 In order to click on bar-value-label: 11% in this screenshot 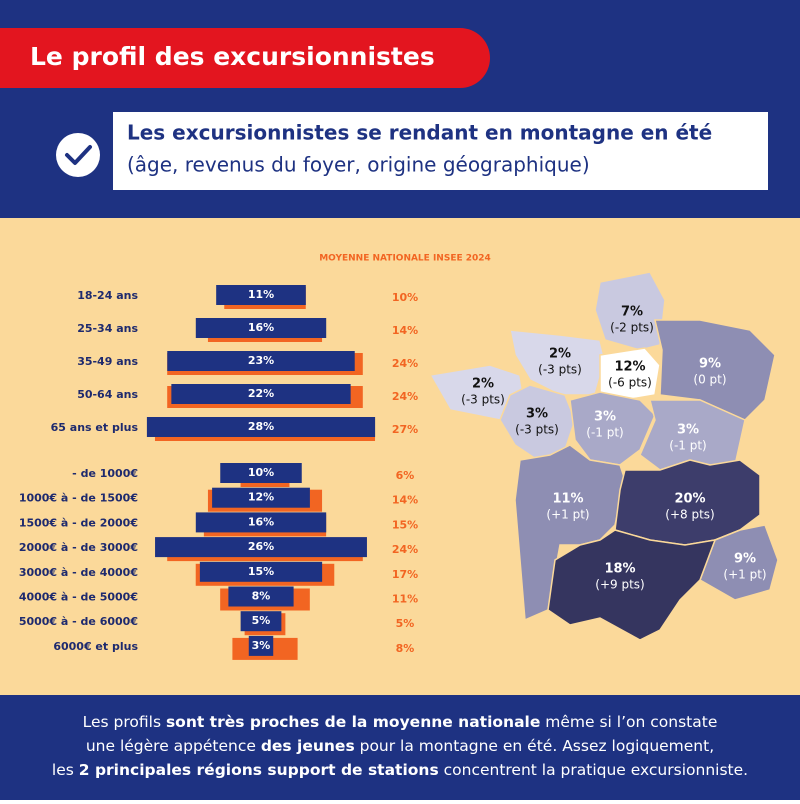, I will do `click(261, 294)`.